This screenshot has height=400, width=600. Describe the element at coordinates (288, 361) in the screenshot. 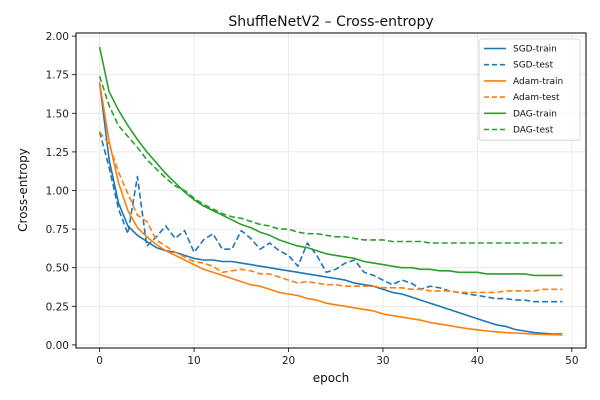

I see `x-tick-label: 20` at that location.